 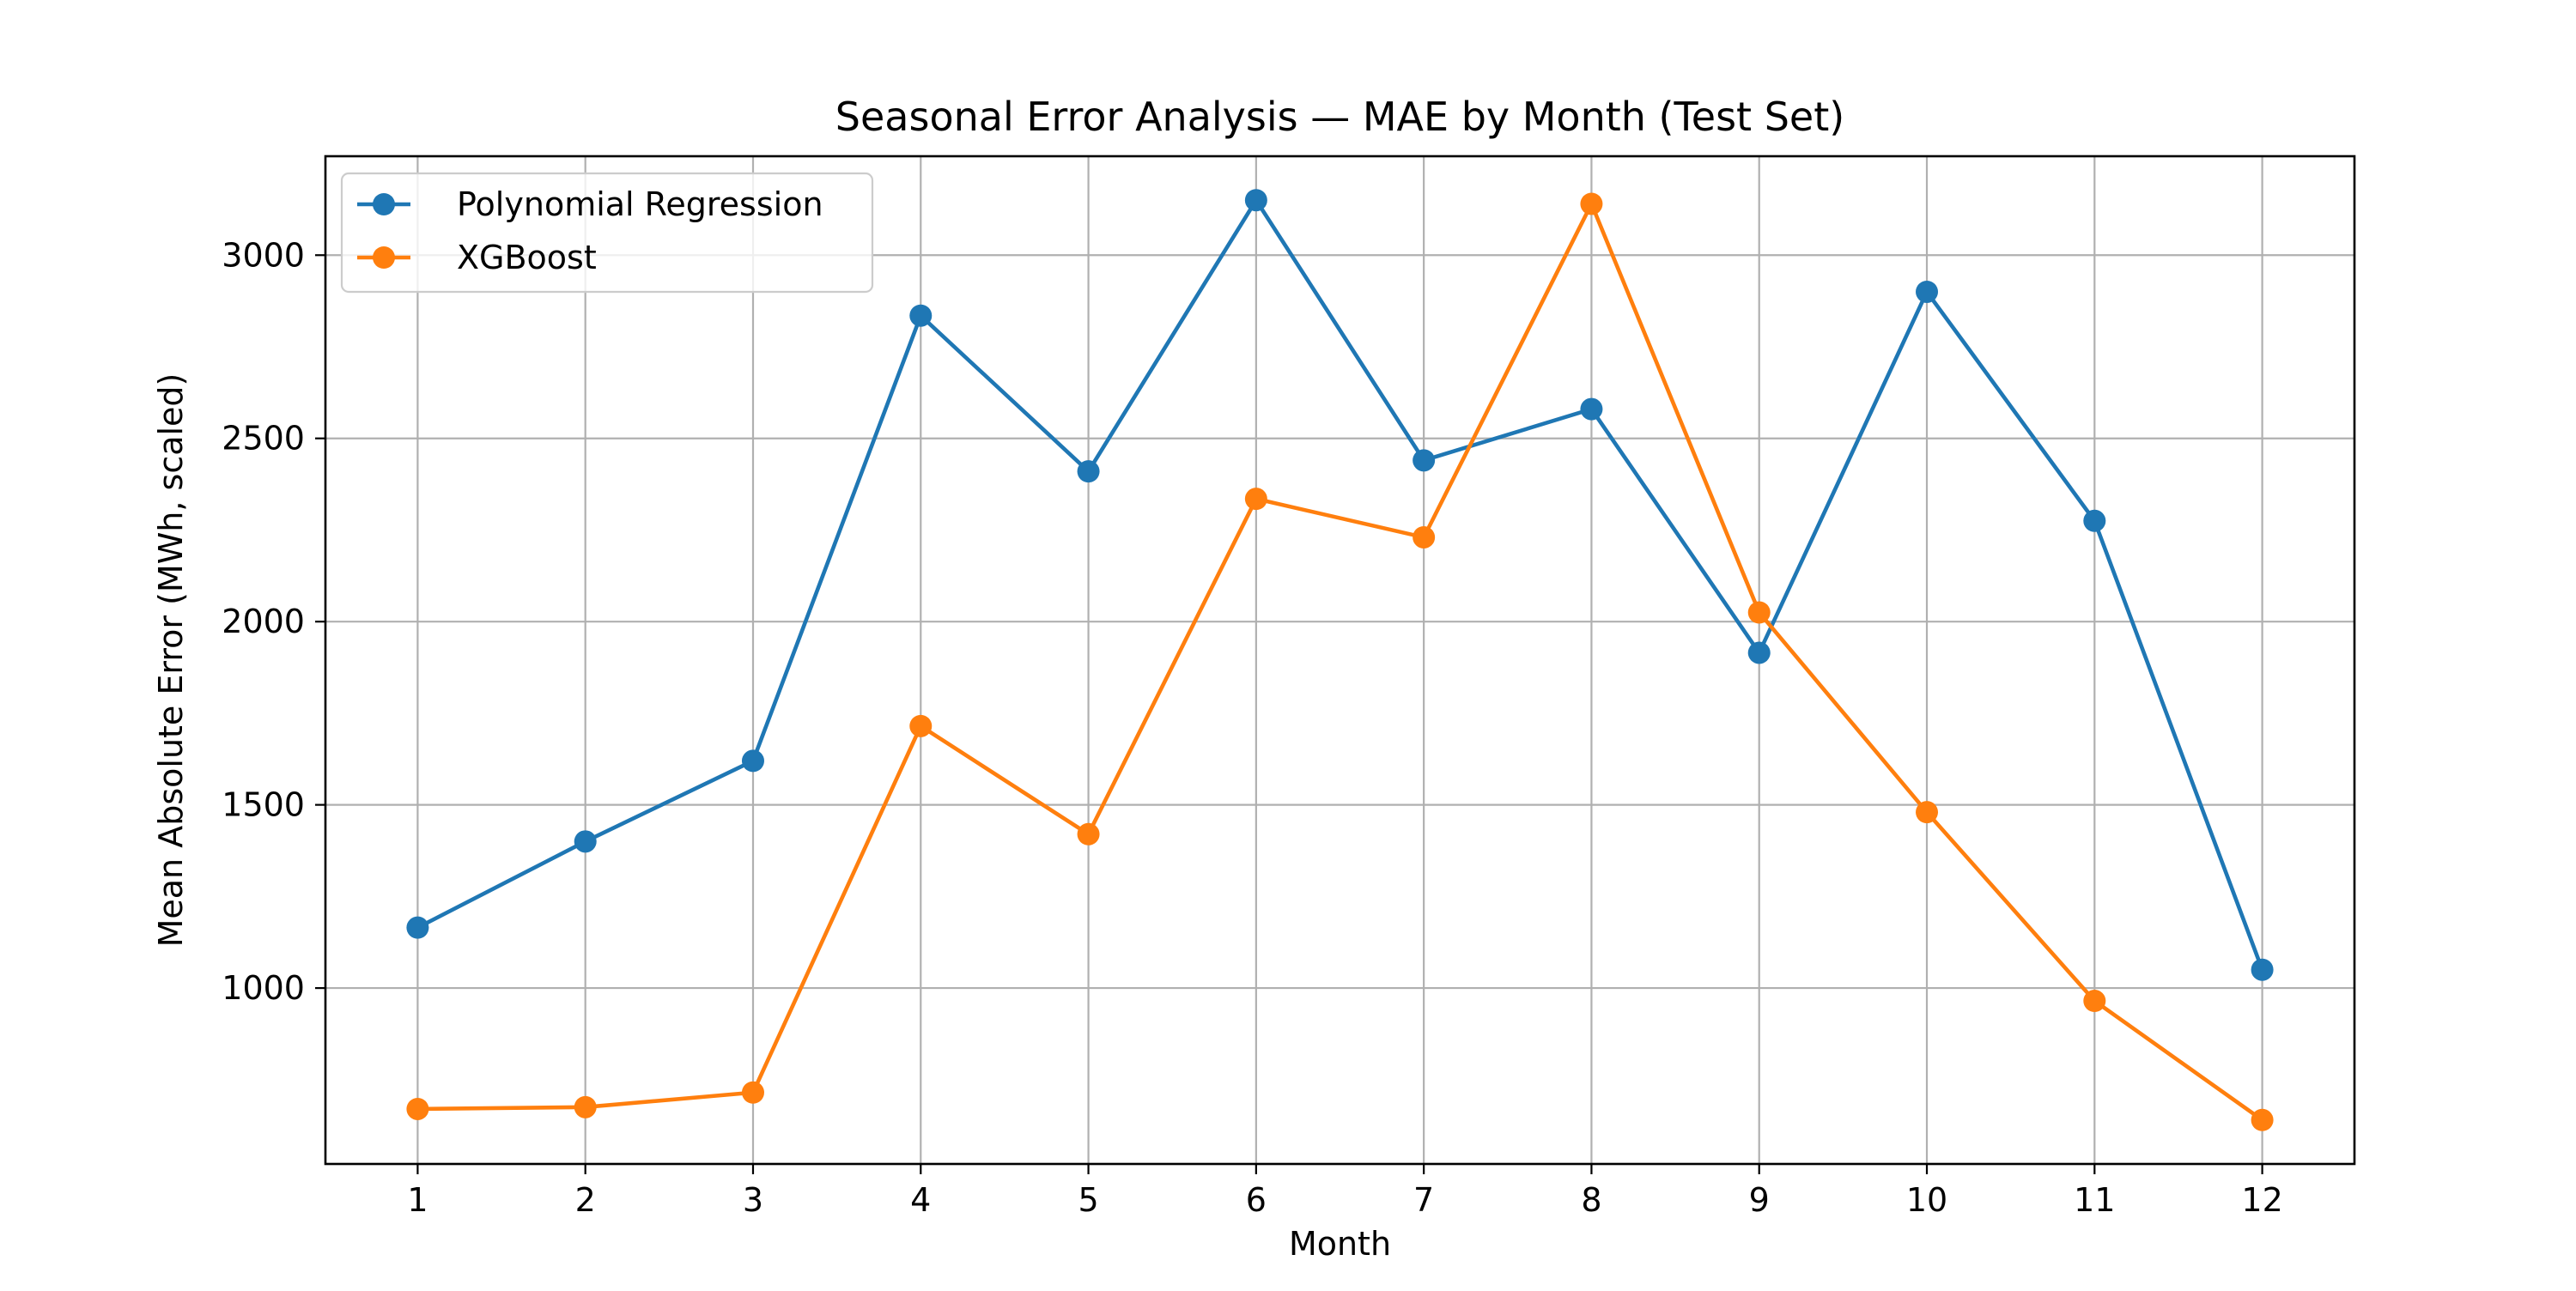 I want to click on x-tick-label: 6, so click(x=1257, y=1200).